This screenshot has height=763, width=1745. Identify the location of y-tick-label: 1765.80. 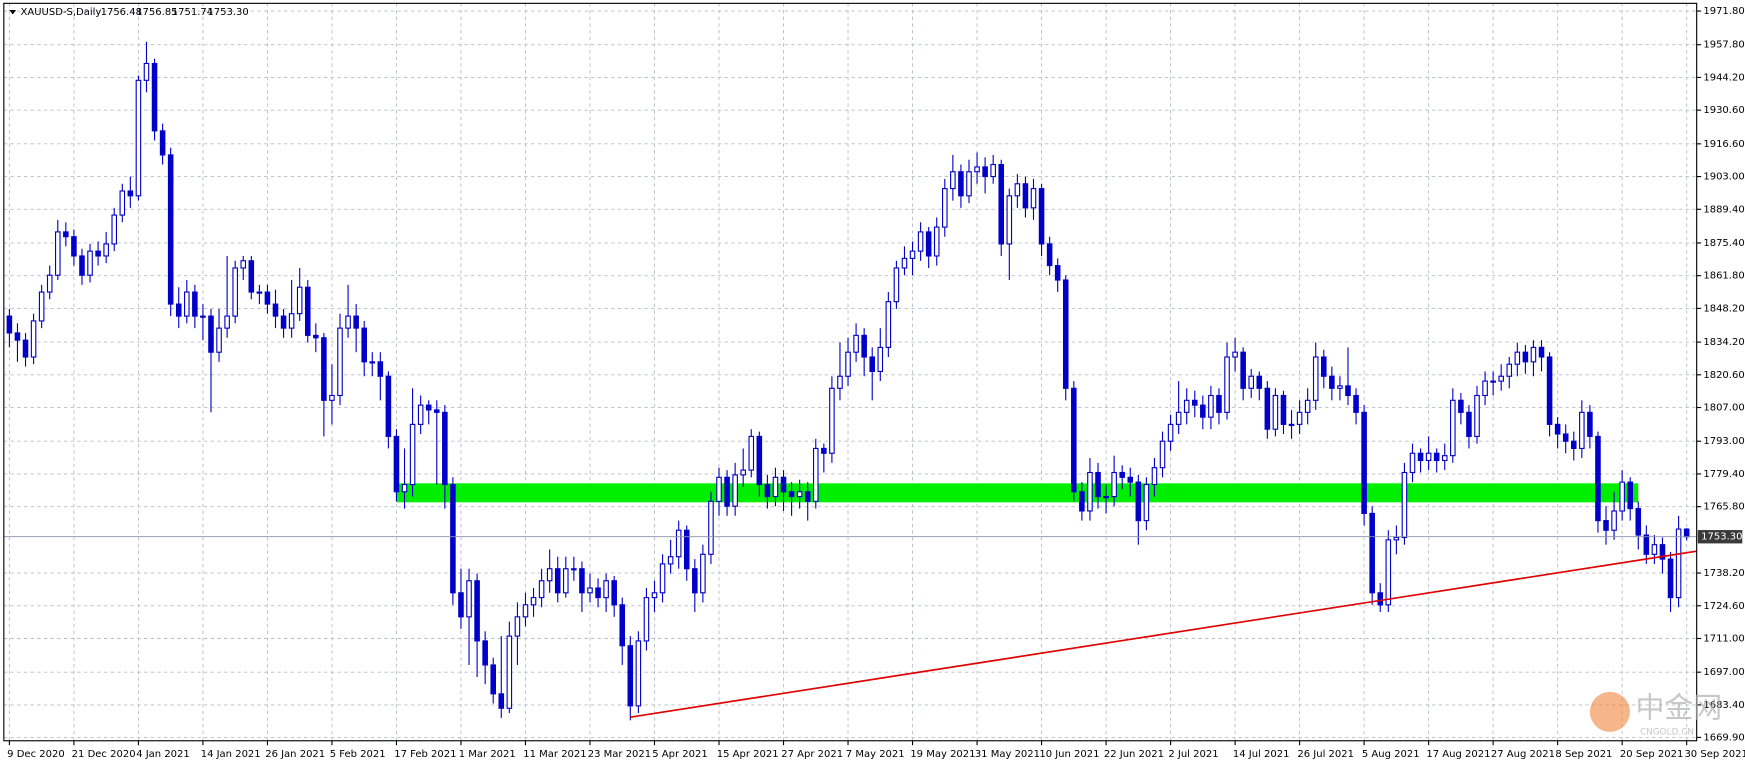
(1723, 507).